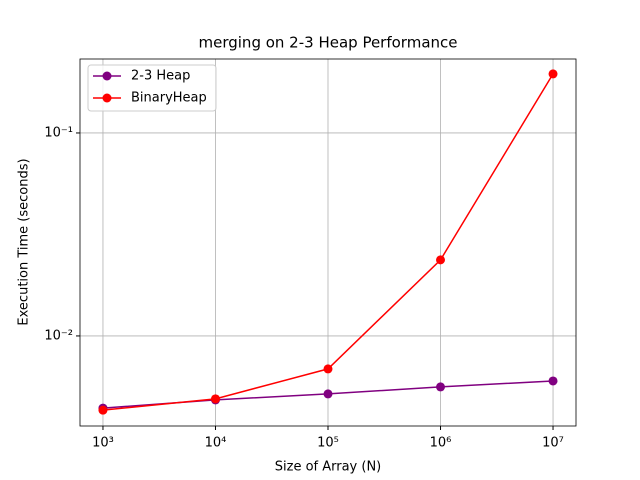 The width and height of the screenshot is (640, 480). I want to click on x-tick-label: 10⁴, so click(216, 443).